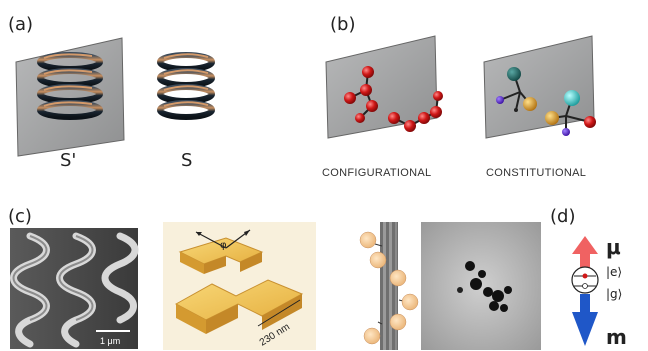 This screenshot has height=351, width=648. Describe the element at coordinates (110, 341) in the screenshot. I see `sem-scale-label: 1 μm` at that location.